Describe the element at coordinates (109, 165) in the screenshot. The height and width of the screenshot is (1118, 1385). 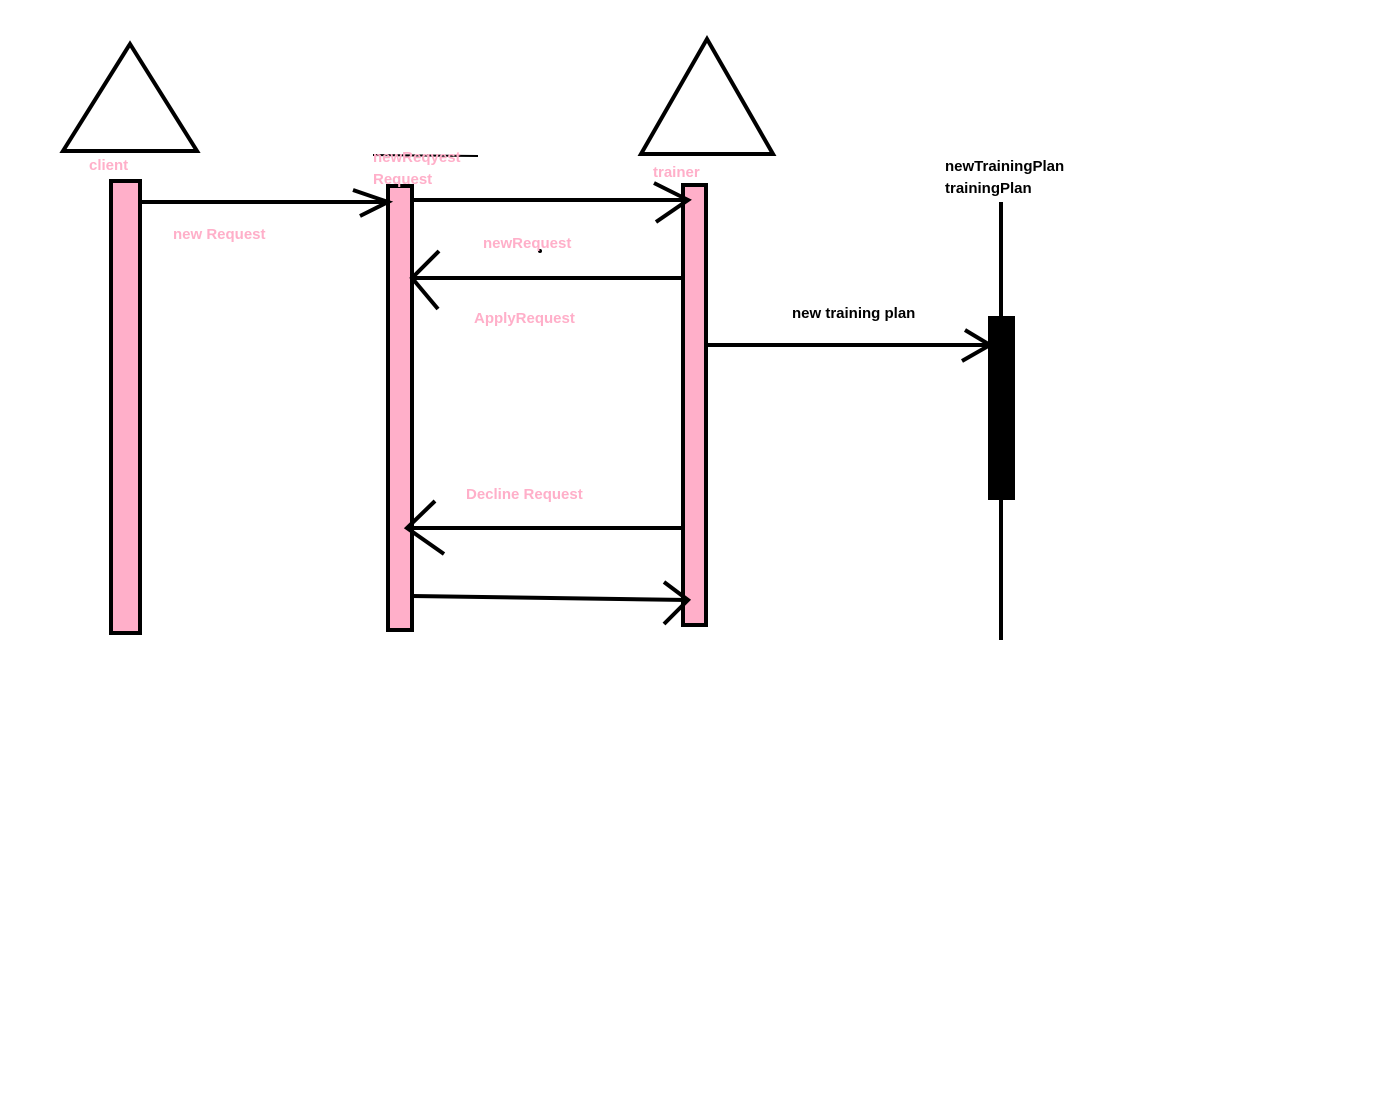
I see `client-label: client` at that location.